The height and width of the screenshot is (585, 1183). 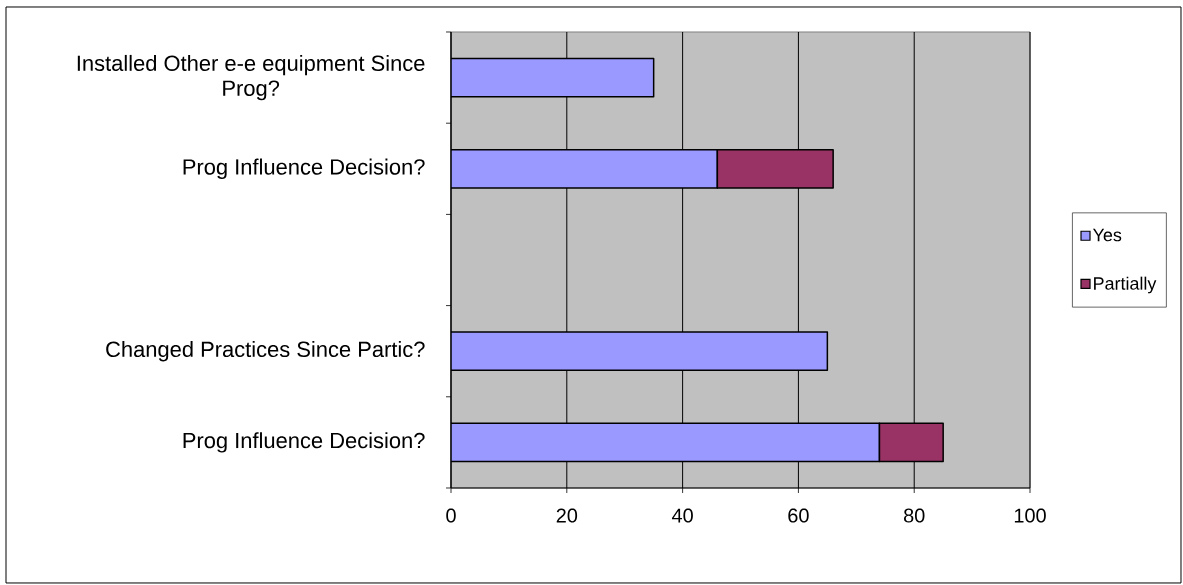 What do you see at coordinates (567, 515) in the screenshot?
I see `x-tick-label: 20` at bounding box center [567, 515].